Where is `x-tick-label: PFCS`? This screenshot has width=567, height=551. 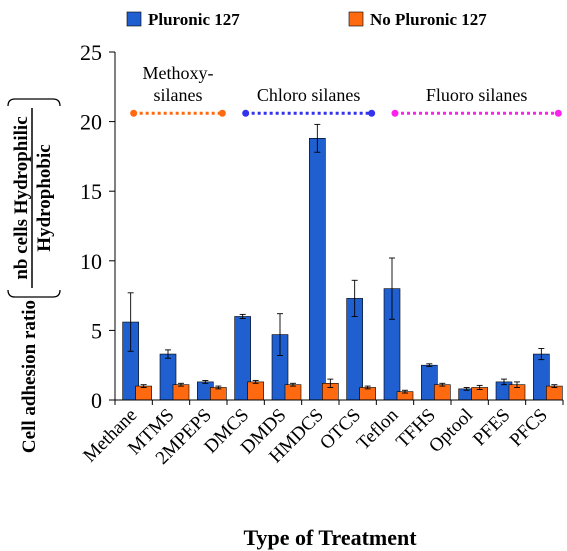 x-tick-label: PFCS is located at coordinates (529, 428).